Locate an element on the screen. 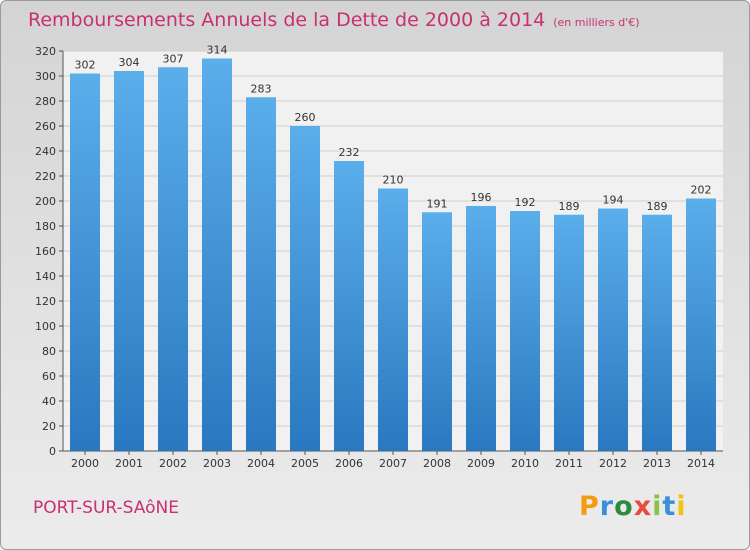 The width and height of the screenshot is (750, 550). y-tick-label: 300 is located at coordinates (45, 76).